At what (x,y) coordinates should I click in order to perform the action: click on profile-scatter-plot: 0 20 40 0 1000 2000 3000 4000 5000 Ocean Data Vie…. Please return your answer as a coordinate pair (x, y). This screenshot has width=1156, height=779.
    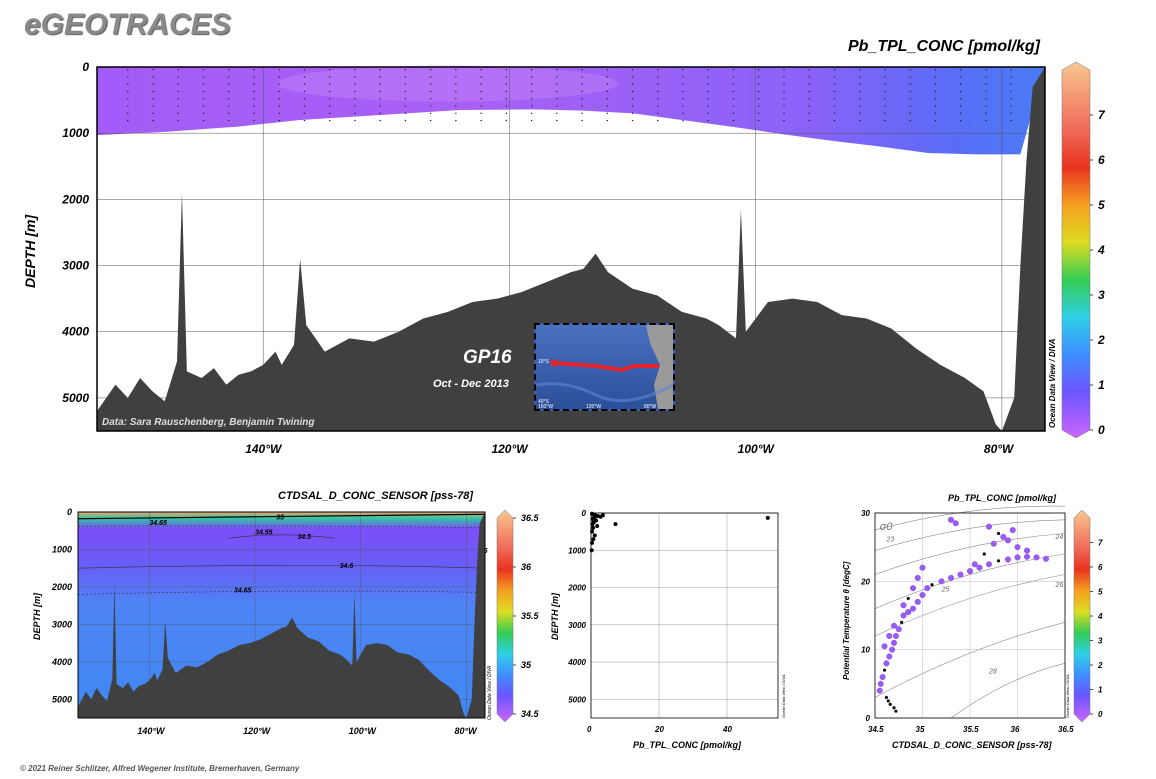
    Looking at the image, I should click on (670, 630).